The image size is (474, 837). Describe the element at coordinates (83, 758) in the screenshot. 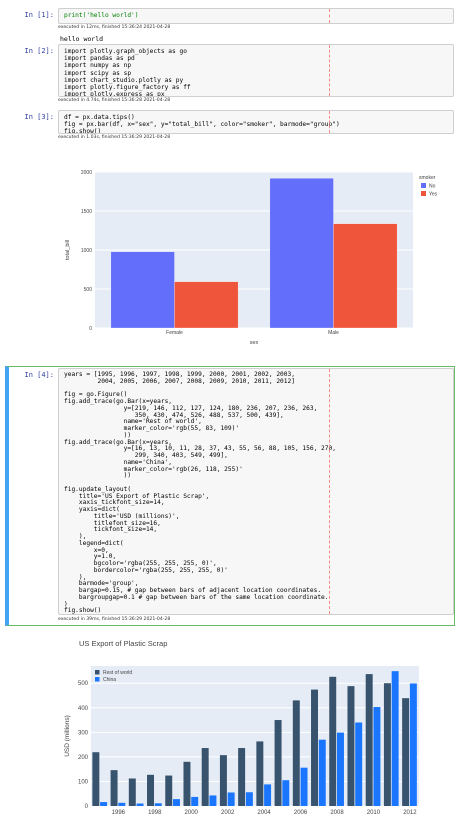

I see `y-tick-label: 200` at that location.